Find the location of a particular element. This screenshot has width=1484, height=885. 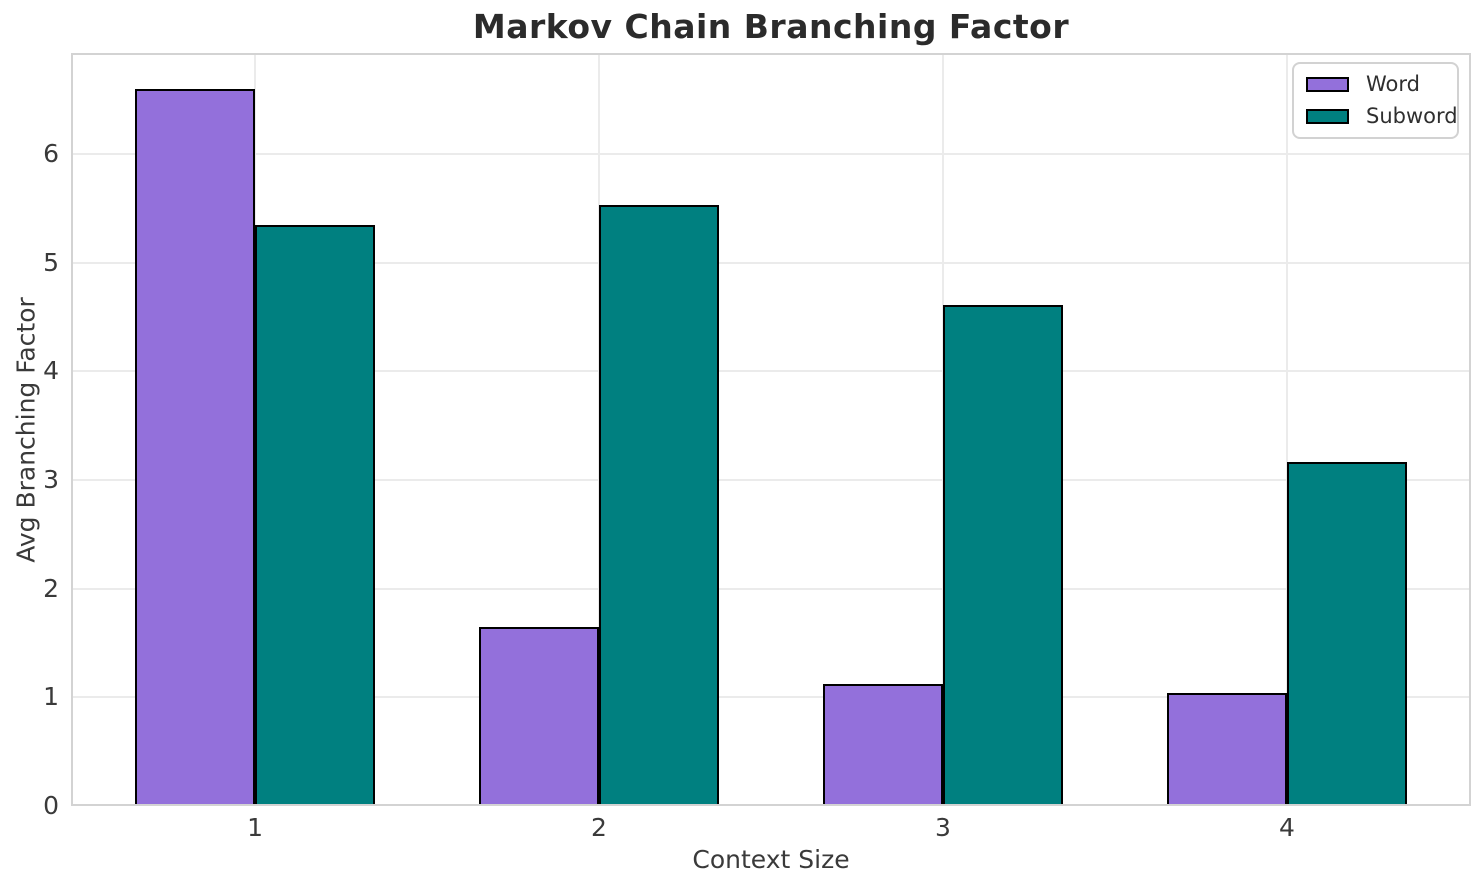

x-axis-label: Context Size is located at coordinates (771, 859).